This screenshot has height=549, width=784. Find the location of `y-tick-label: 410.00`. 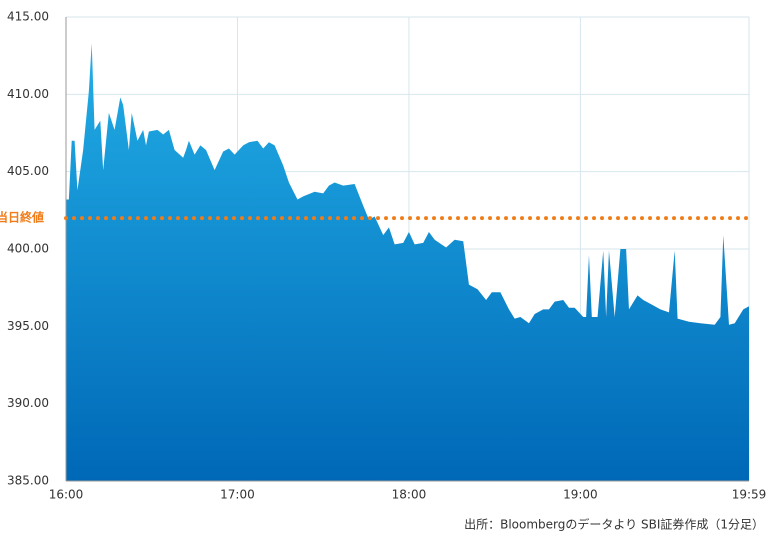

y-tick-label: 410.00 is located at coordinates (28, 94).